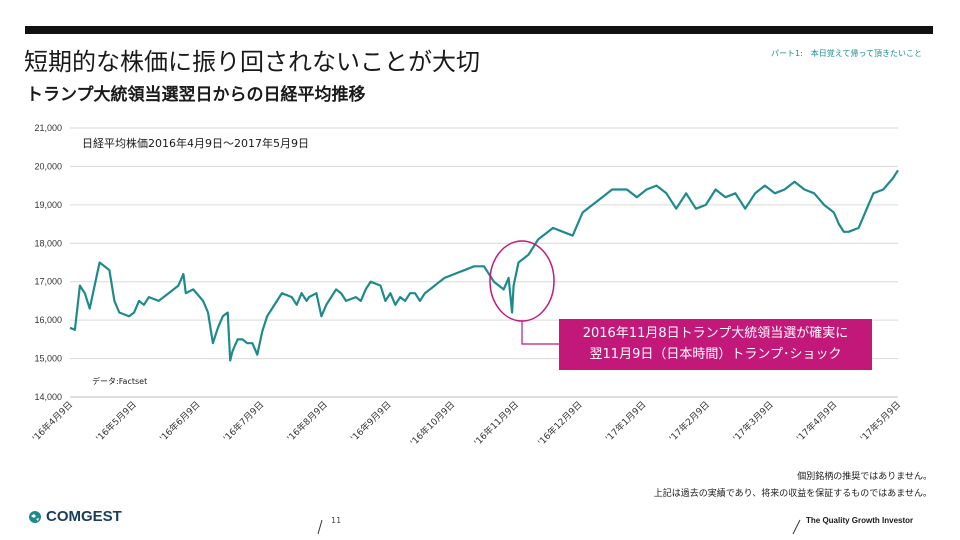 The width and height of the screenshot is (960, 540). Describe the element at coordinates (252, 62) in the screenshot. I see `page-title: 短期的な株価に振り回されないことが大切` at that location.